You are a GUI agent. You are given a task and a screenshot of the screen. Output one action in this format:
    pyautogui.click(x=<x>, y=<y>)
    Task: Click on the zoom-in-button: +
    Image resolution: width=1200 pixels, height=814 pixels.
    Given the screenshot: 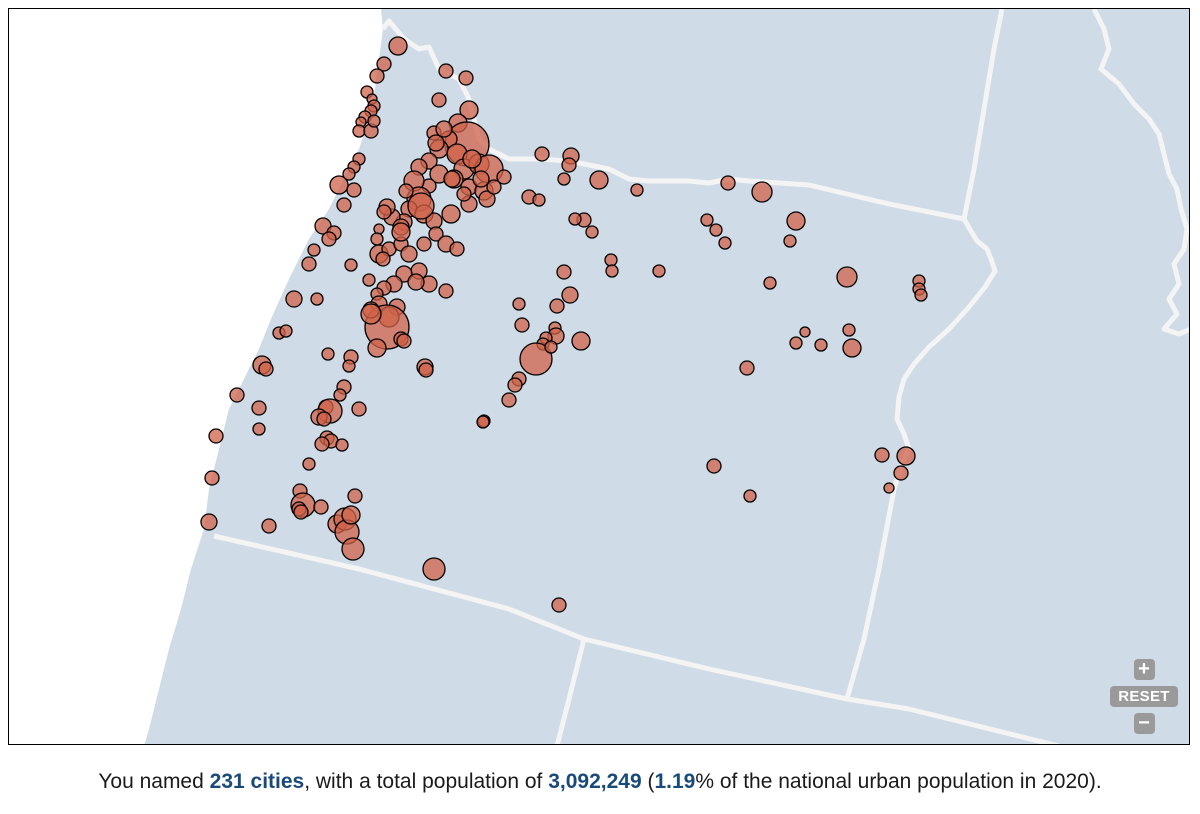 What is the action you would take?
    pyautogui.click(x=1144, y=669)
    